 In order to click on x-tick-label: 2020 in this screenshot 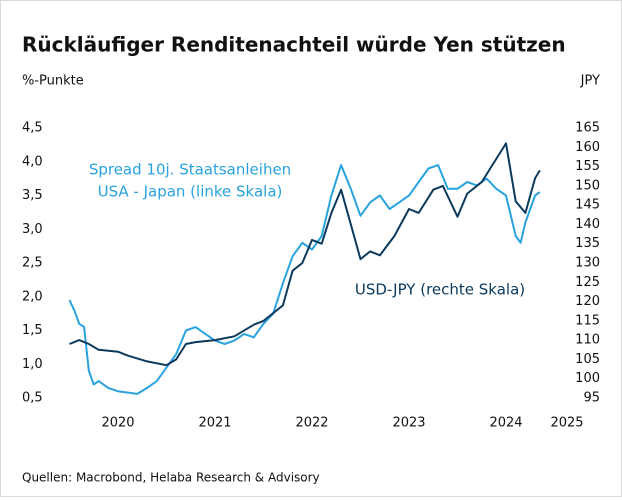, I will do `click(117, 423)`.